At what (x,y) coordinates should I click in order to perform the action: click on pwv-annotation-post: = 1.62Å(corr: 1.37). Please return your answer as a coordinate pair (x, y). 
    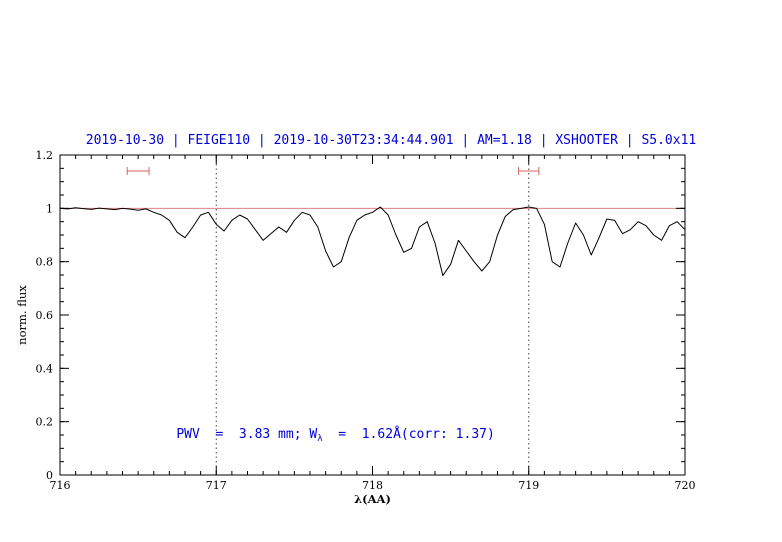
    Looking at the image, I should click on (408, 434).